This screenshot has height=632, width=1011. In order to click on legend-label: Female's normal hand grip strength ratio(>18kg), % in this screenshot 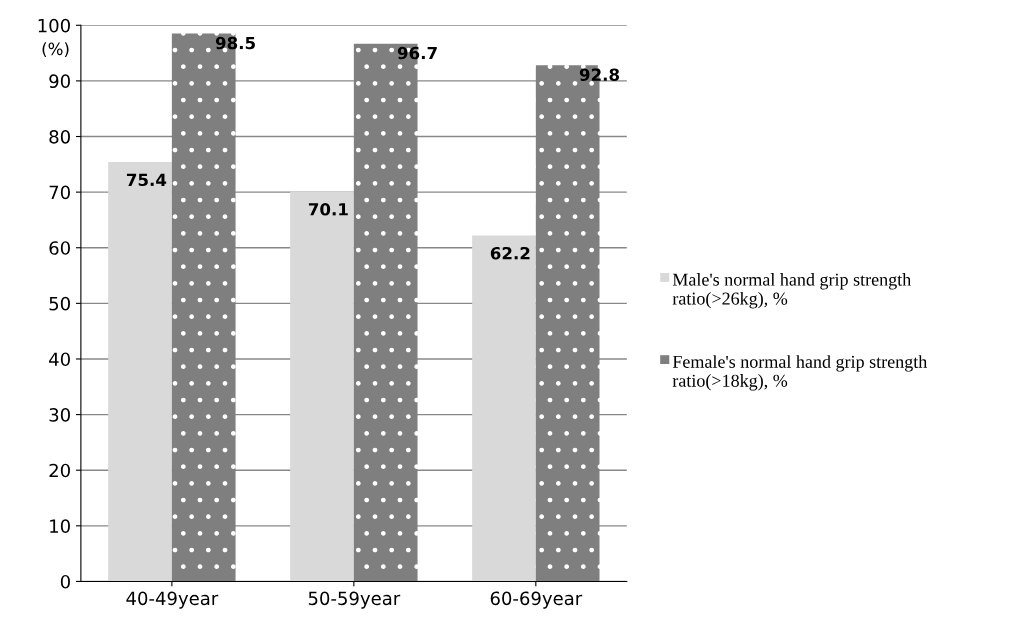, I will do `click(800, 373)`.